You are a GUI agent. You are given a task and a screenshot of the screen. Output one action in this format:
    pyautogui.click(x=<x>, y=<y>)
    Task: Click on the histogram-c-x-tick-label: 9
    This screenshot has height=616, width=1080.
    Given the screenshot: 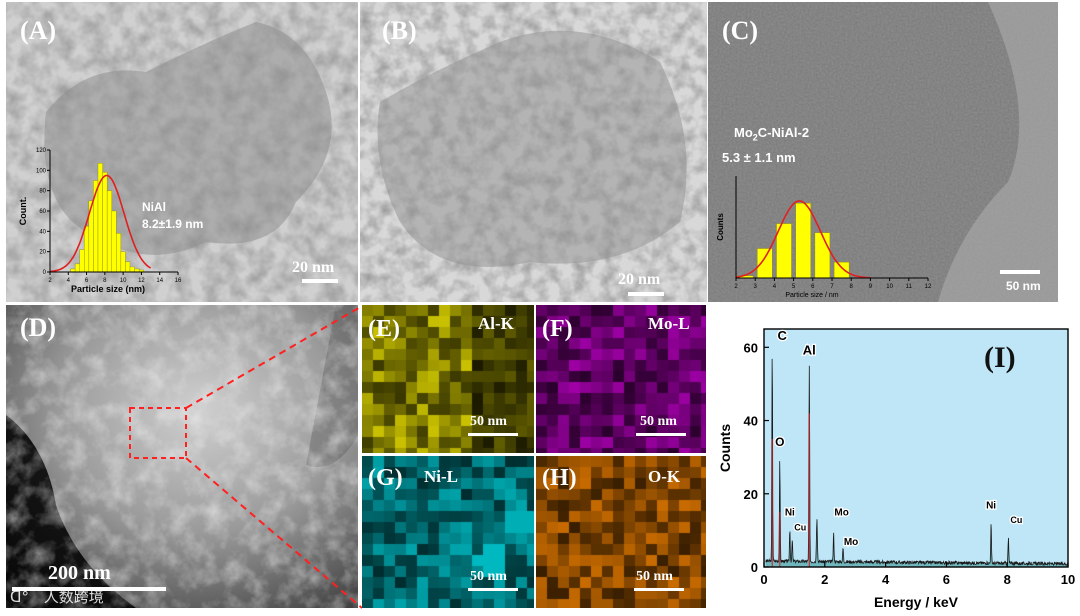 What is the action you would take?
    pyautogui.click(x=871, y=287)
    